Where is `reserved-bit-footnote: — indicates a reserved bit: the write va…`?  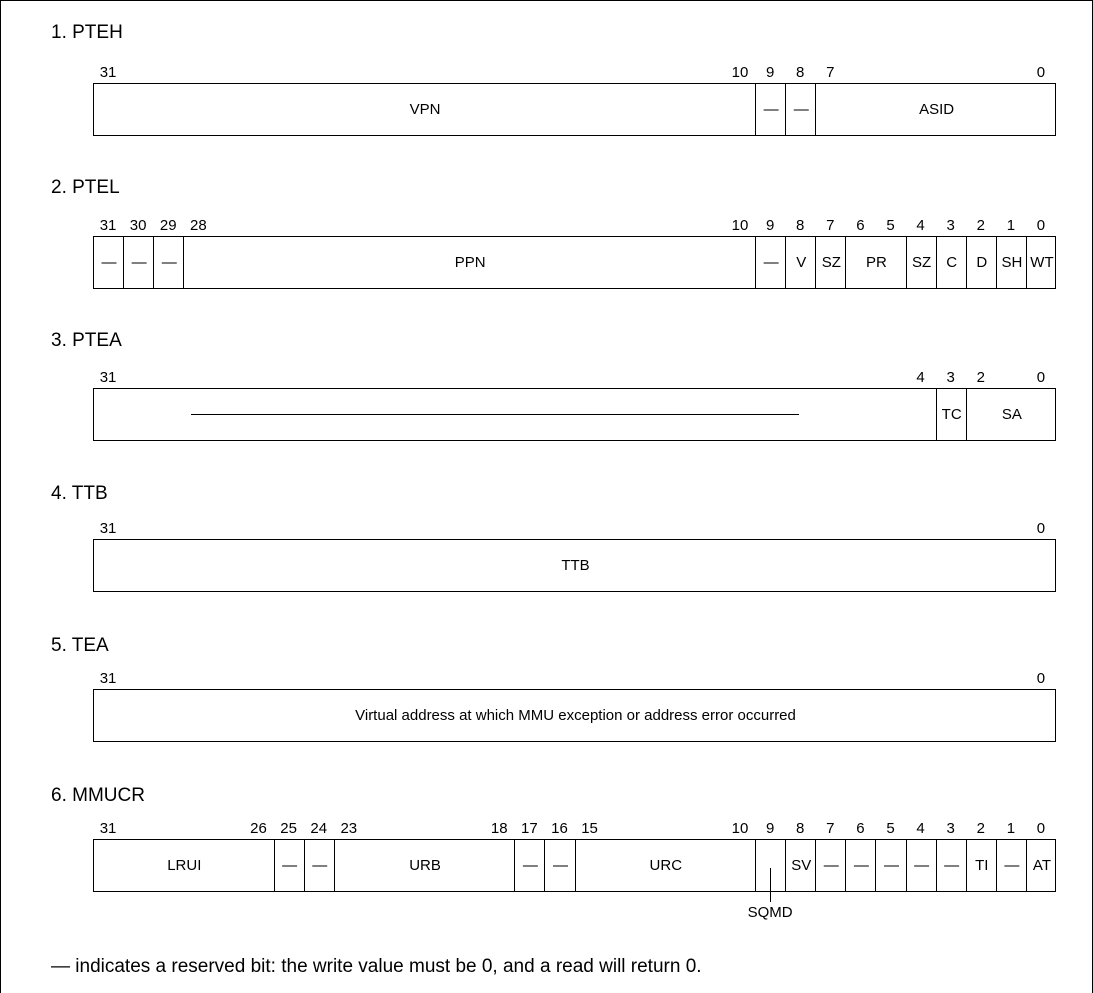
reserved-bit-footnote: — indicates a reserved bit: the write va… is located at coordinates (376, 966).